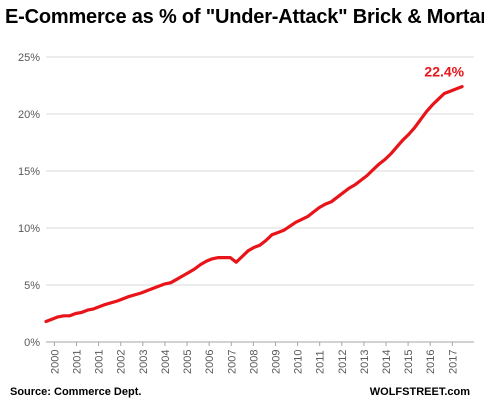 This screenshot has height=407, width=484. Describe the element at coordinates (166, 362) in the screenshot. I see `x-tick-label: 2004` at that location.